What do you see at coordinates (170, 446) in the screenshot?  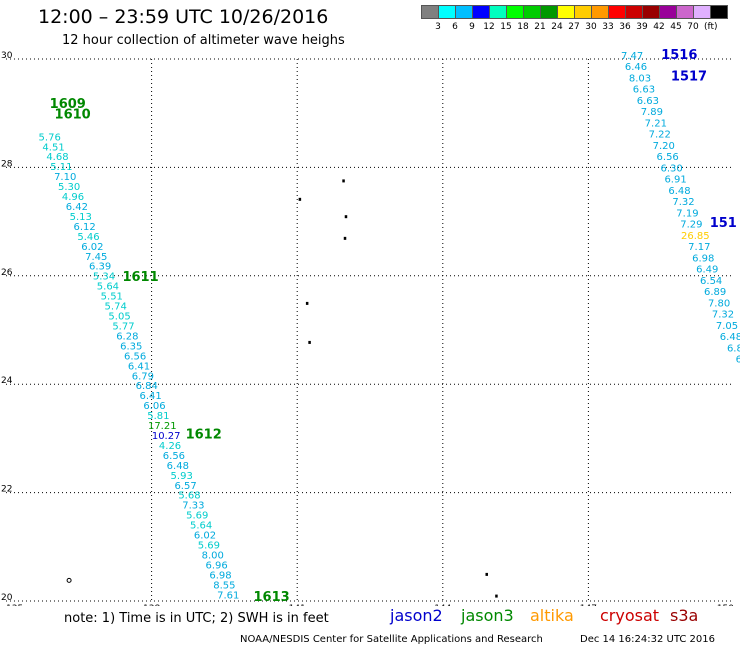 I see `wave-height-value: 4.26` at bounding box center [170, 446].